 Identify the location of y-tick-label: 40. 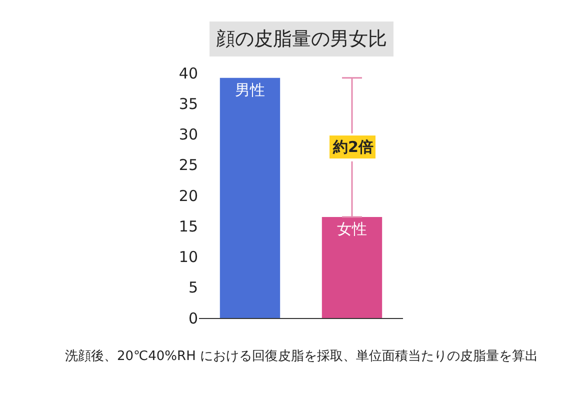
(188, 73).